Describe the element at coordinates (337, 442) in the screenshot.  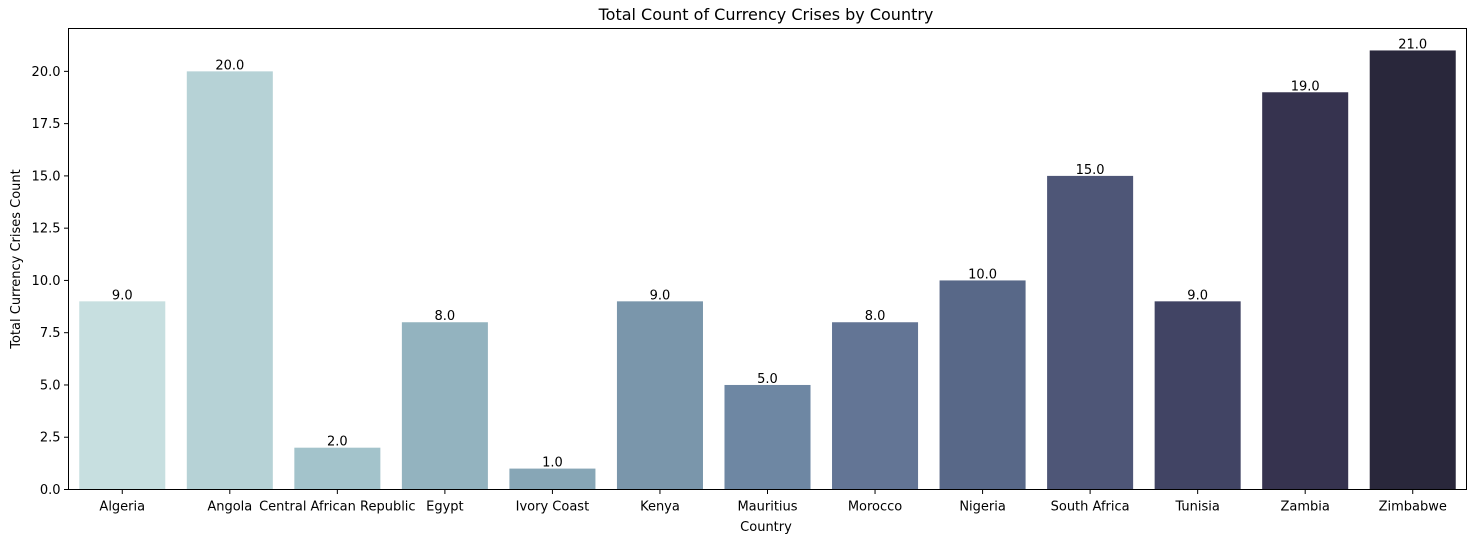
I see `bar-value-label: 2.0` at that location.